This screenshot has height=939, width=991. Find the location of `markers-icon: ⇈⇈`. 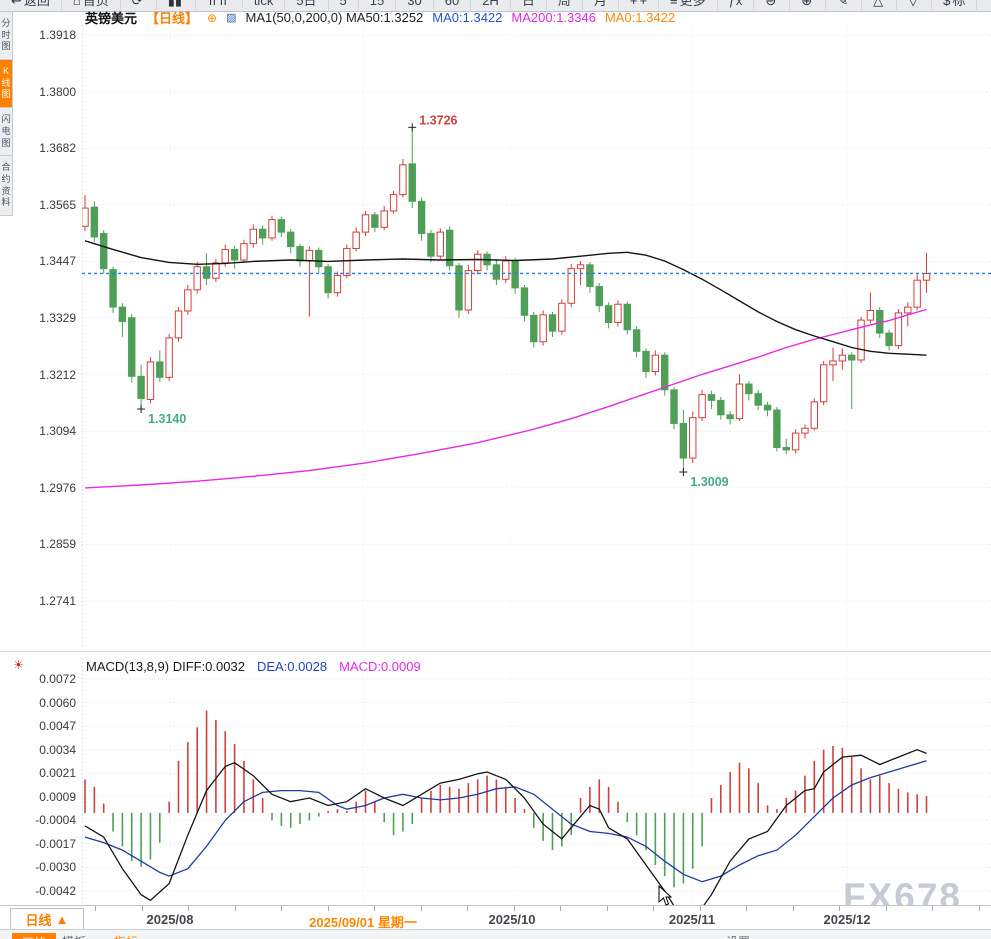

markers-icon: ⇈⇈ is located at coordinates (218, 4).